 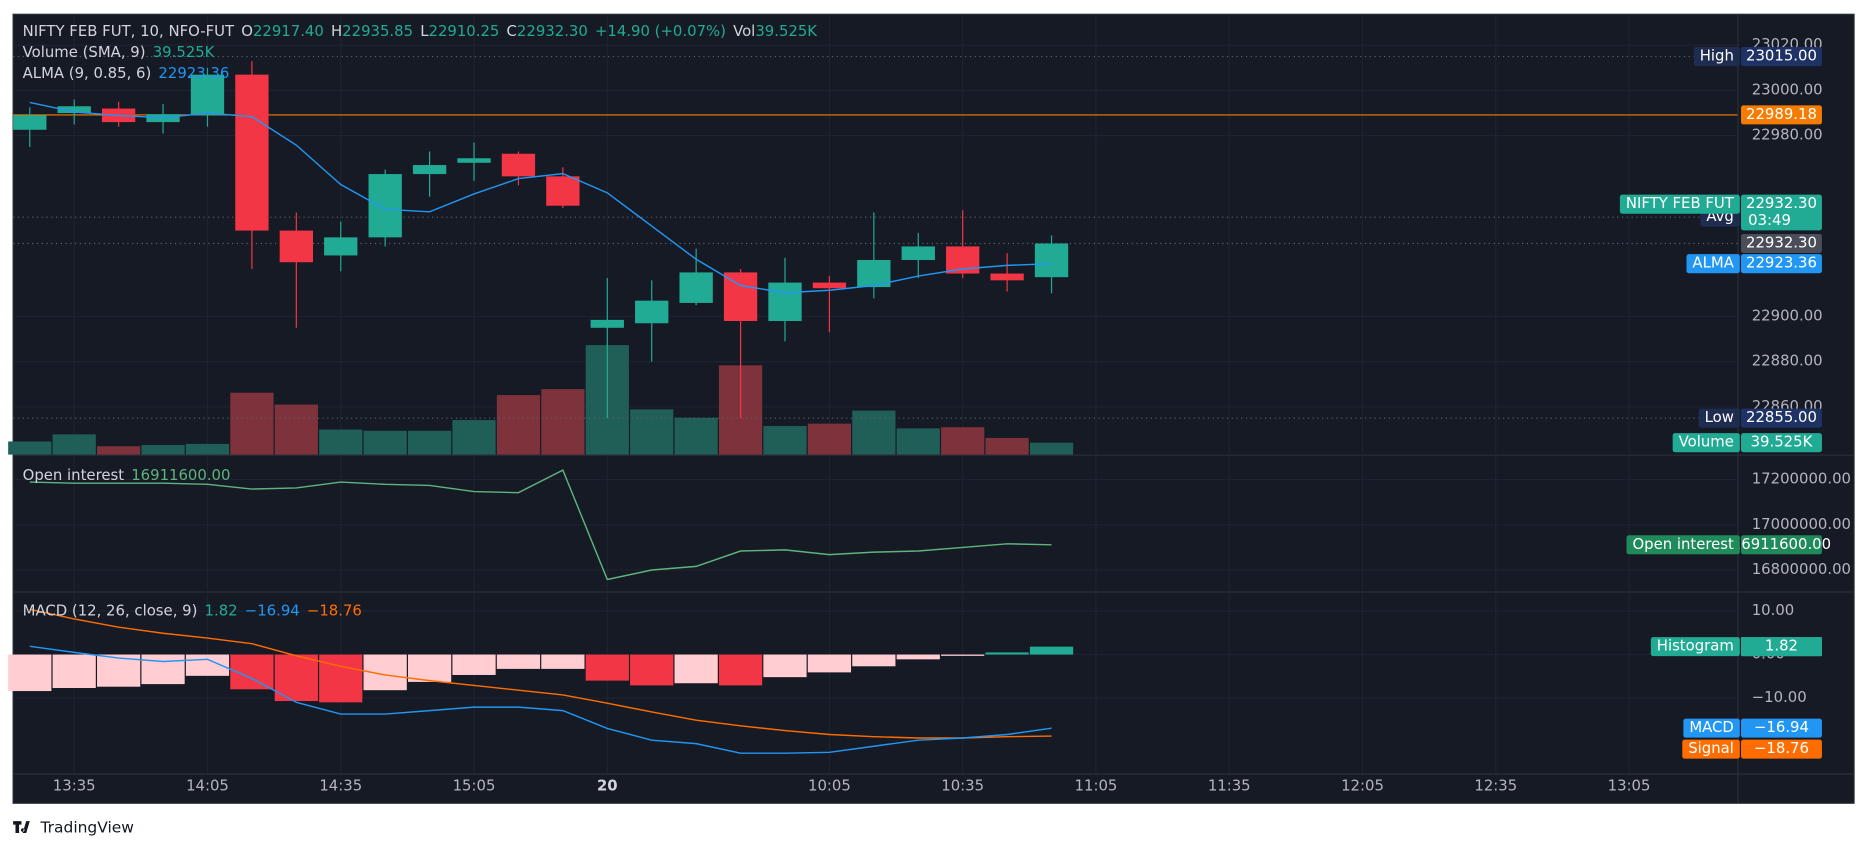 What do you see at coordinates (1781, 544) in the screenshot?
I see `value-text: 16911600.00` at bounding box center [1781, 544].